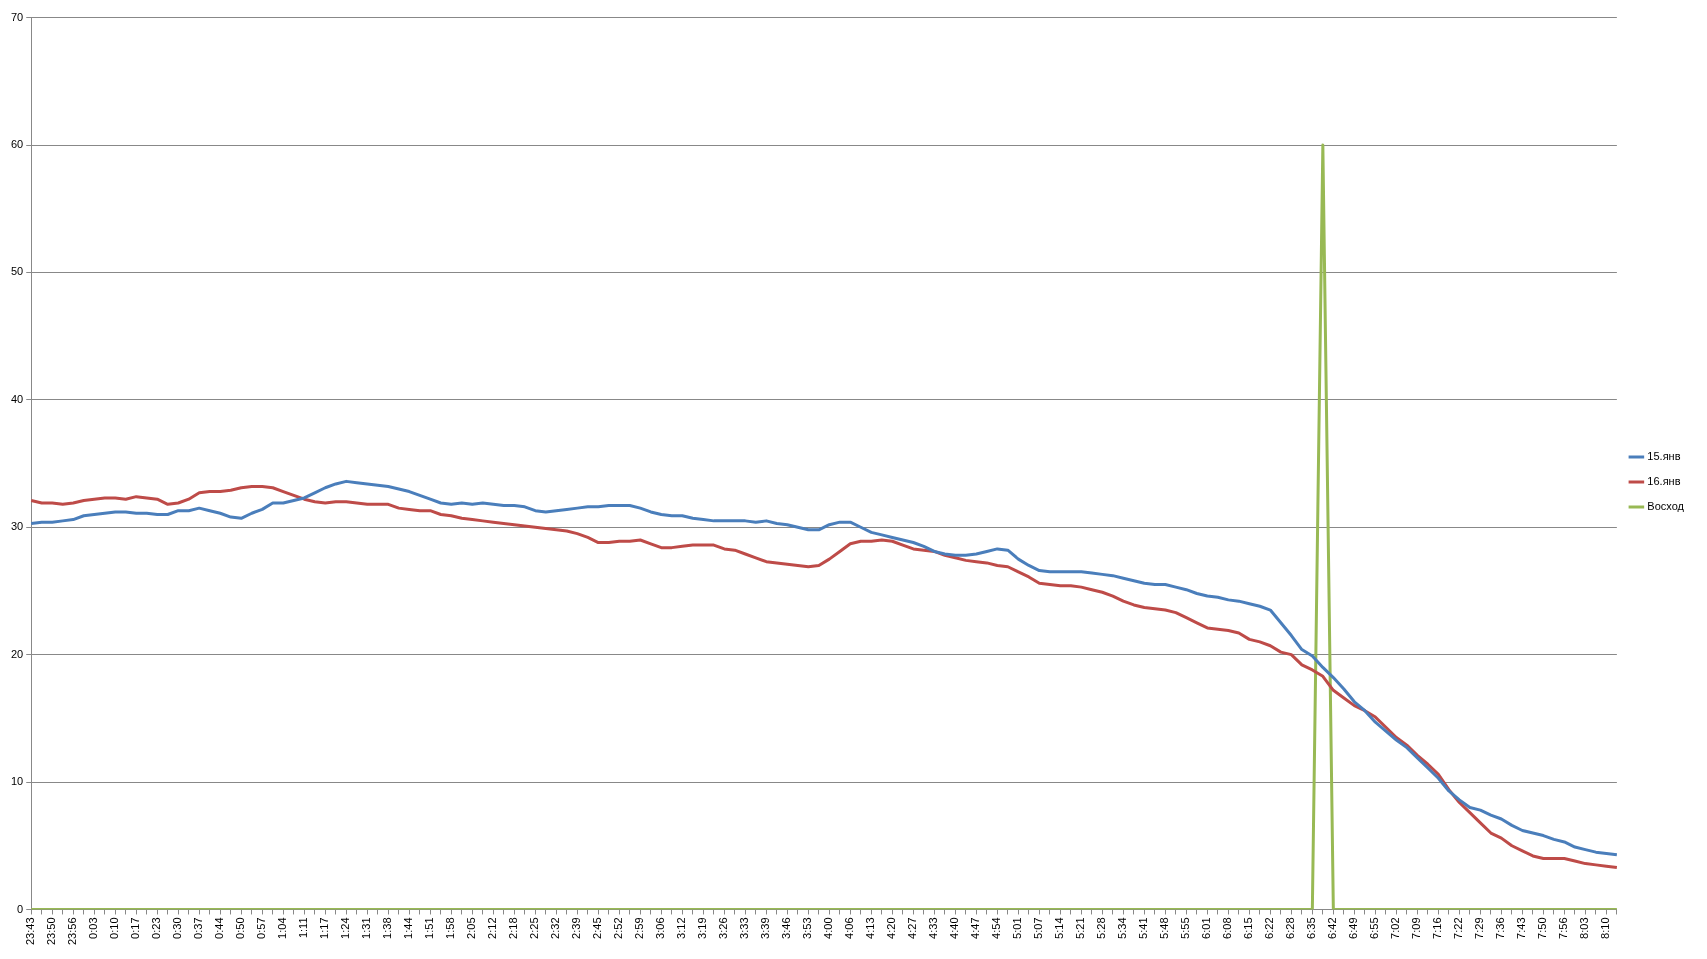 Image resolution: width=1707 pixels, height=959 pixels. Describe the element at coordinates (240, 928) in the screenshot. I see `x-tick-label: 0:50` at that location.